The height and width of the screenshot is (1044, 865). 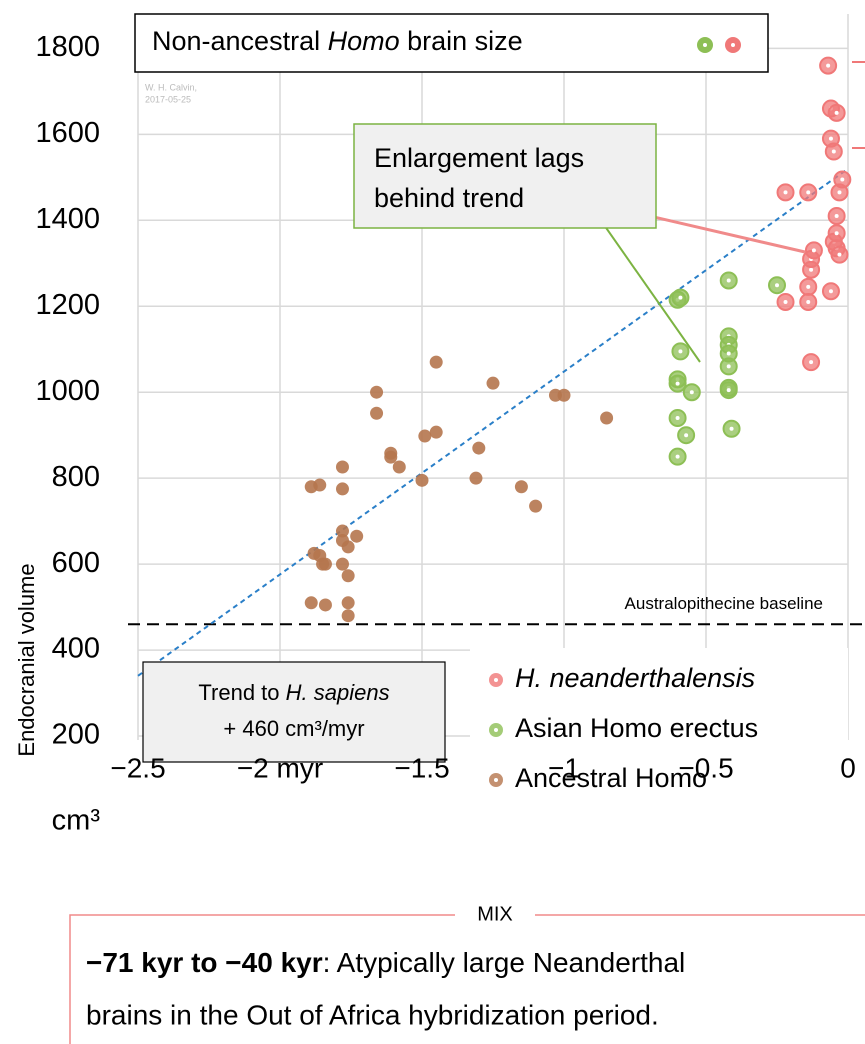 I want to click on watermark: 2017-05-25, so click(x=168, y=99).